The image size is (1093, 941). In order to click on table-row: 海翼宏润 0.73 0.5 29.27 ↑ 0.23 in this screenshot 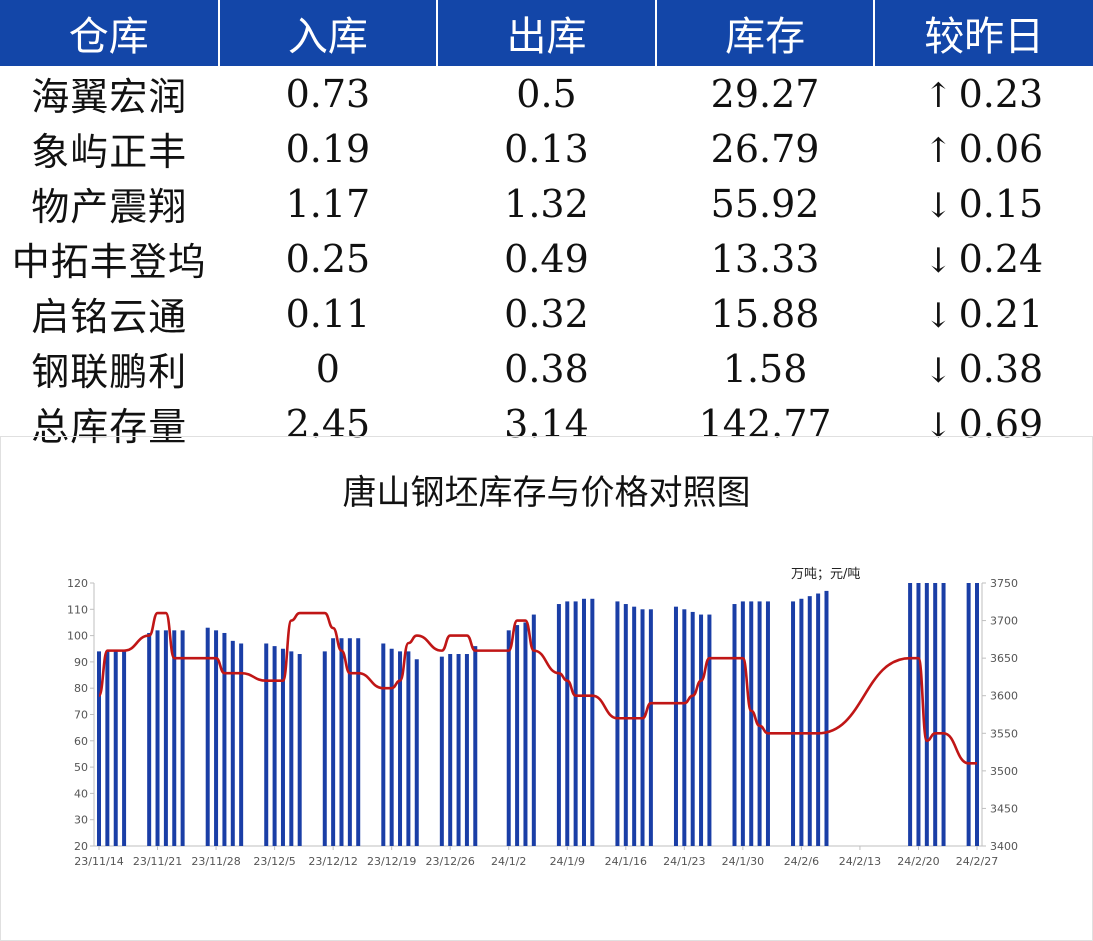, I will do `click(546, 93)`.